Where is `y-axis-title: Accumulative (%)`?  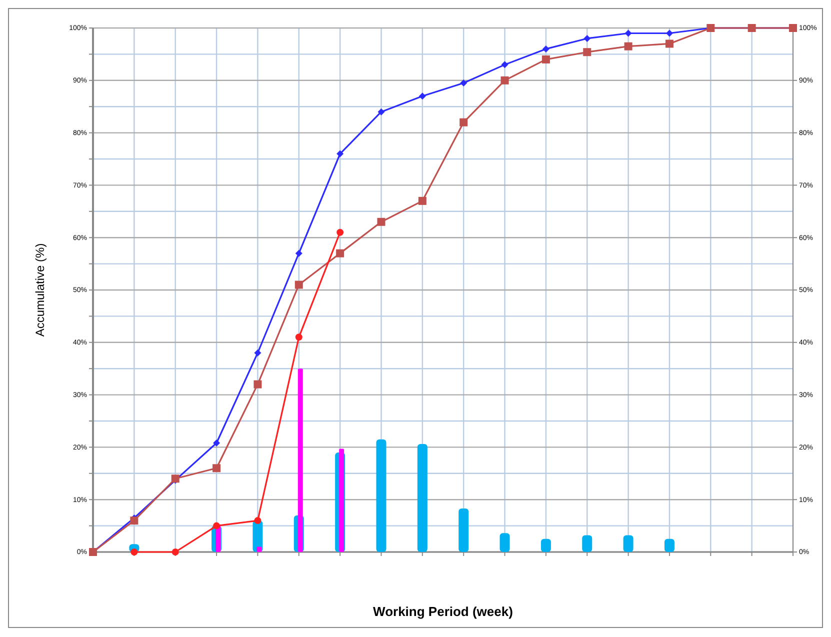 y-axis-title: Accumulative (%) is located at coordinates (40, 290).